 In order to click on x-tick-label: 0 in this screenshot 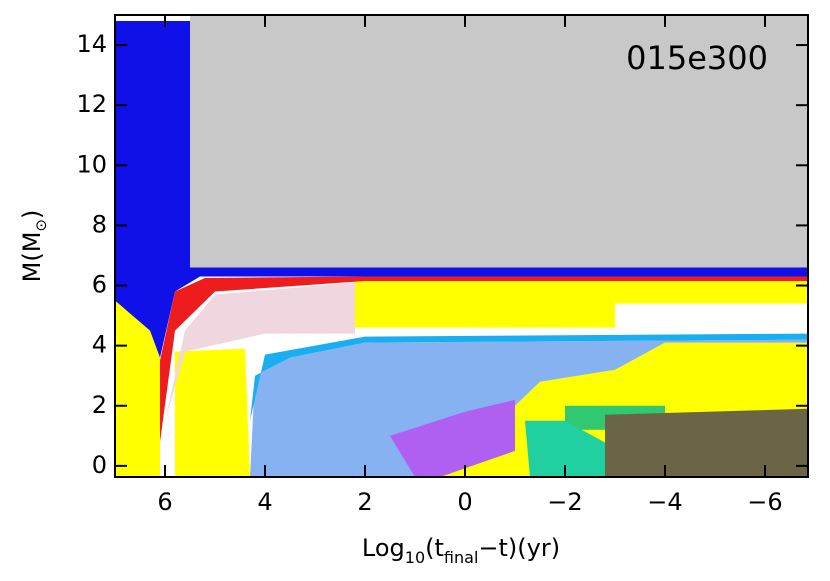, I will do `click(464, 502)`.